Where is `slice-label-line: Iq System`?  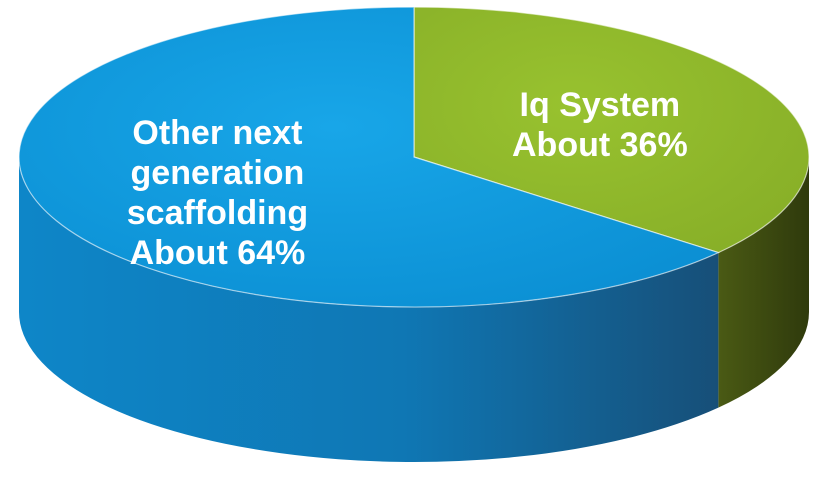 slice-label-line: Iq System is located at coordinates (600, 105).